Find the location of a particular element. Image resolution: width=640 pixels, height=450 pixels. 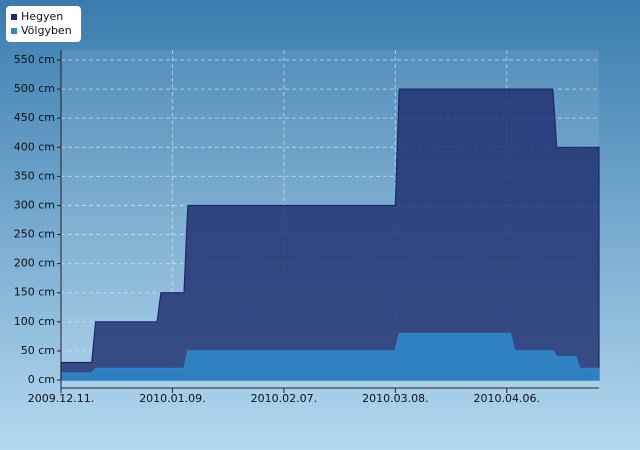

x-tick-label: 2009.12.11. is located at coordinates (61, 398).